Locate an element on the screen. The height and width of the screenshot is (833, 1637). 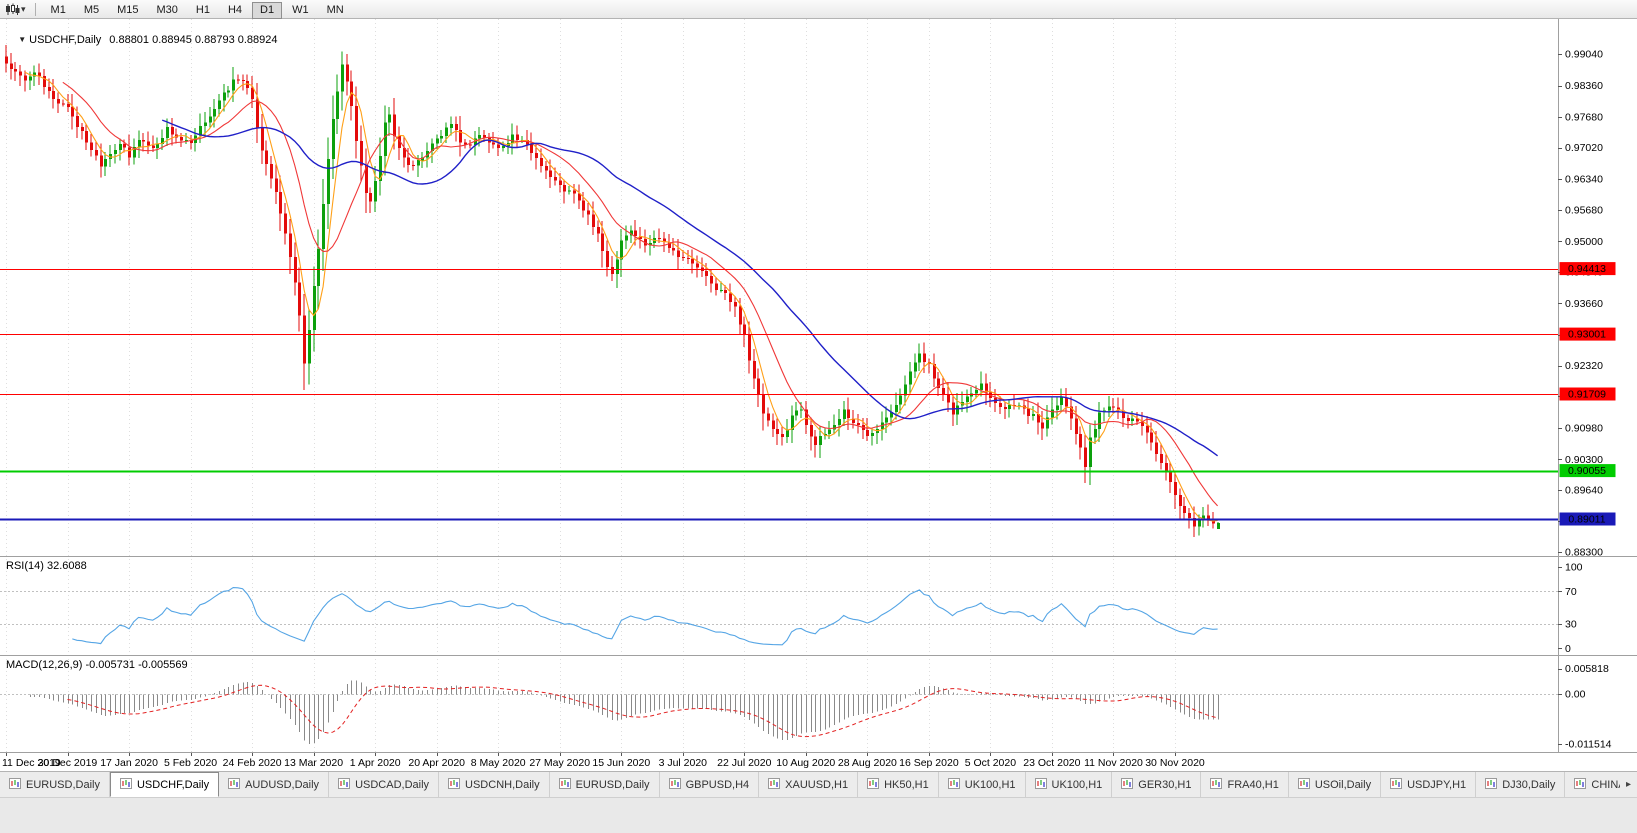
svg-text: 0.005818 is located at coordinates (1587, 669).